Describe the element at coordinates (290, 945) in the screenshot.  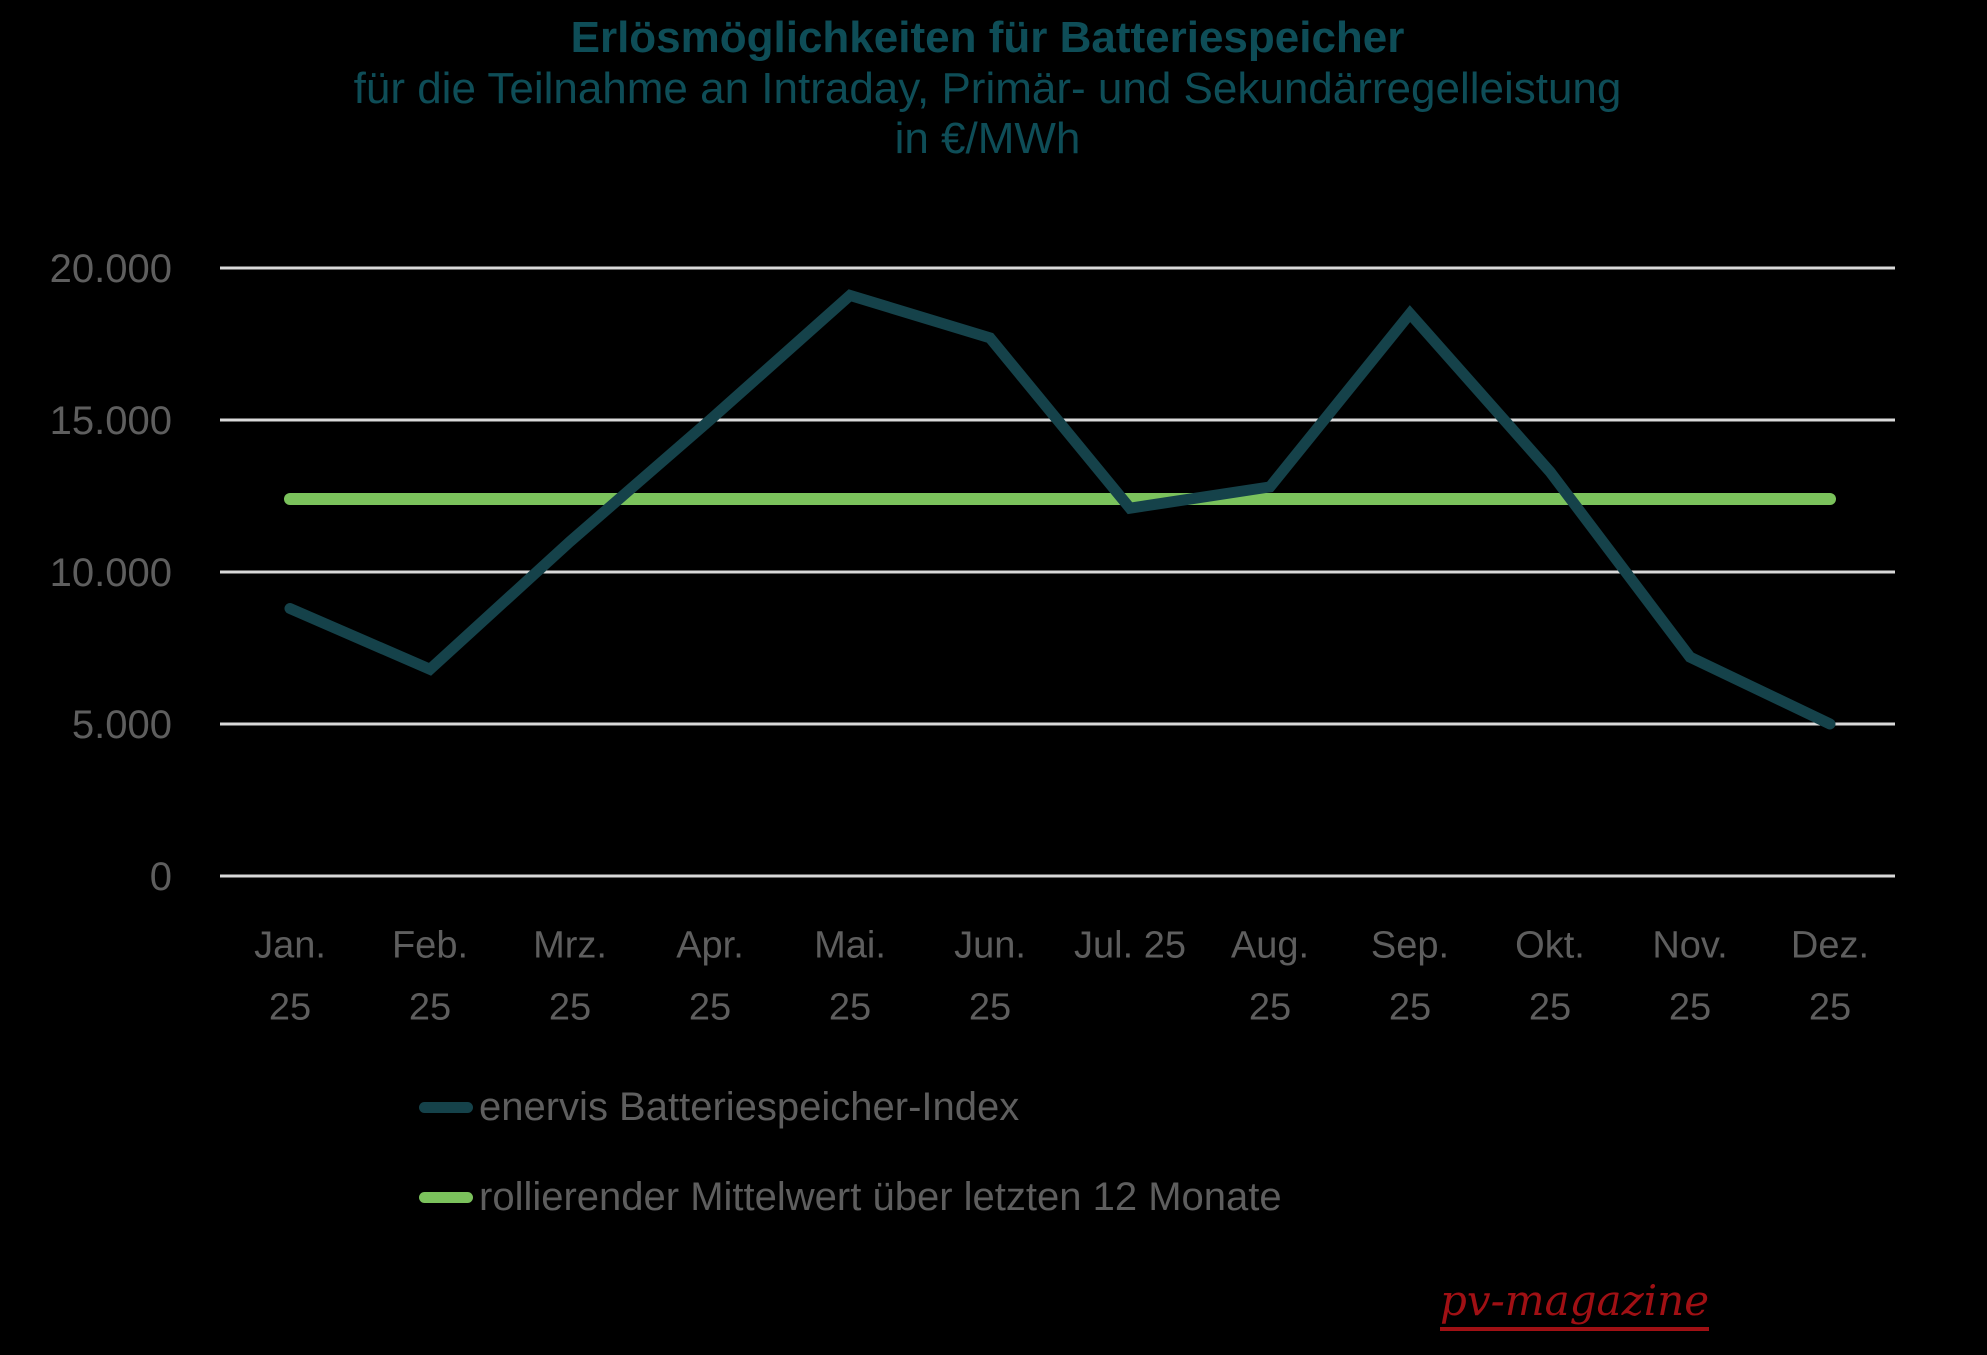
I see `x-tick-label: Jan.` at that location.